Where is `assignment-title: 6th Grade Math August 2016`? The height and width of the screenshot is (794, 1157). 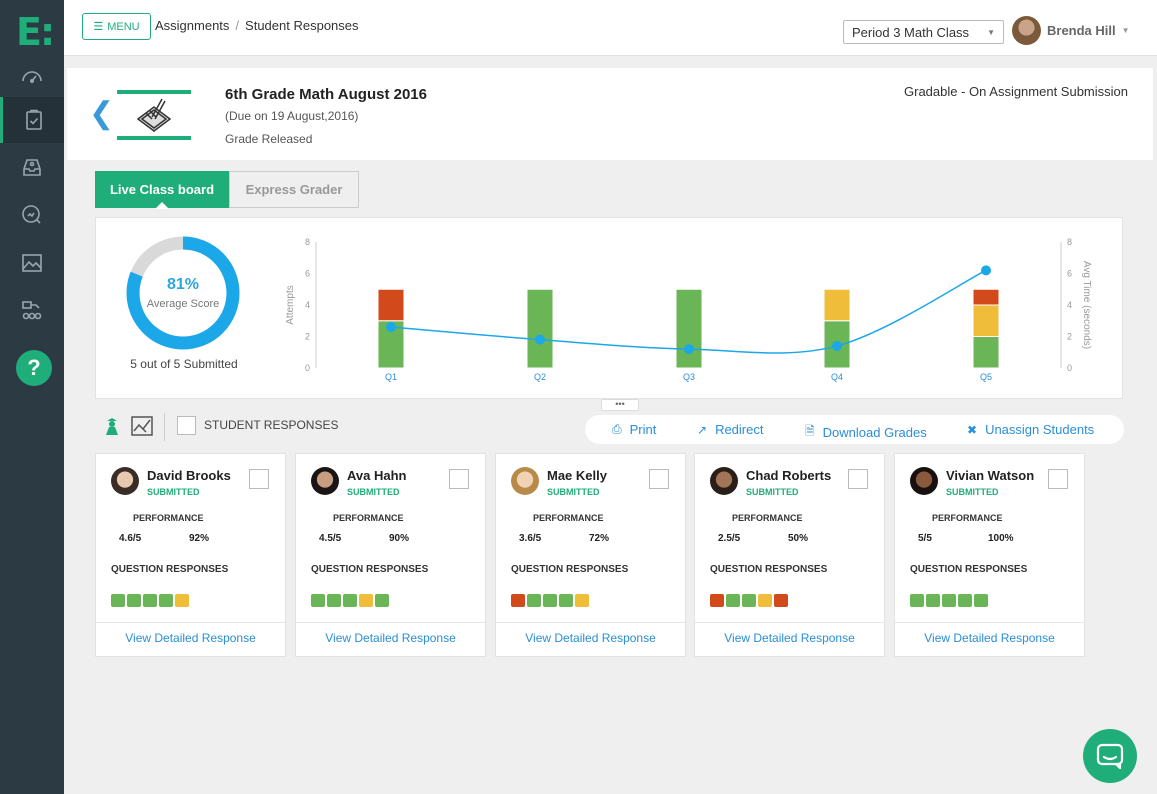 assignment-title: 6th Grade Math August 2016 is located at coordinates (326, 94).